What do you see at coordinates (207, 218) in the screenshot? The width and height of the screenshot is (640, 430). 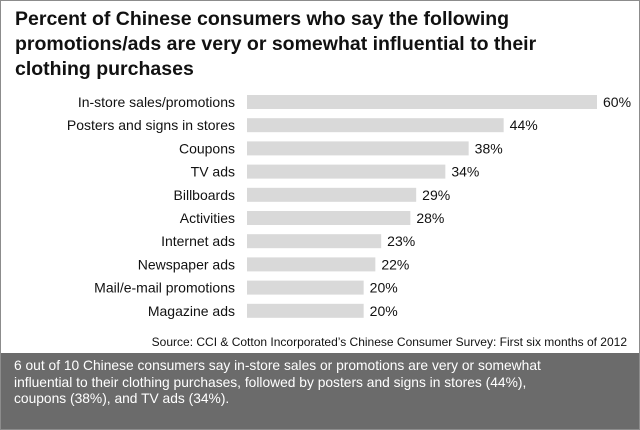 I see `category-label: Activities` at bounding box center [207, 218].